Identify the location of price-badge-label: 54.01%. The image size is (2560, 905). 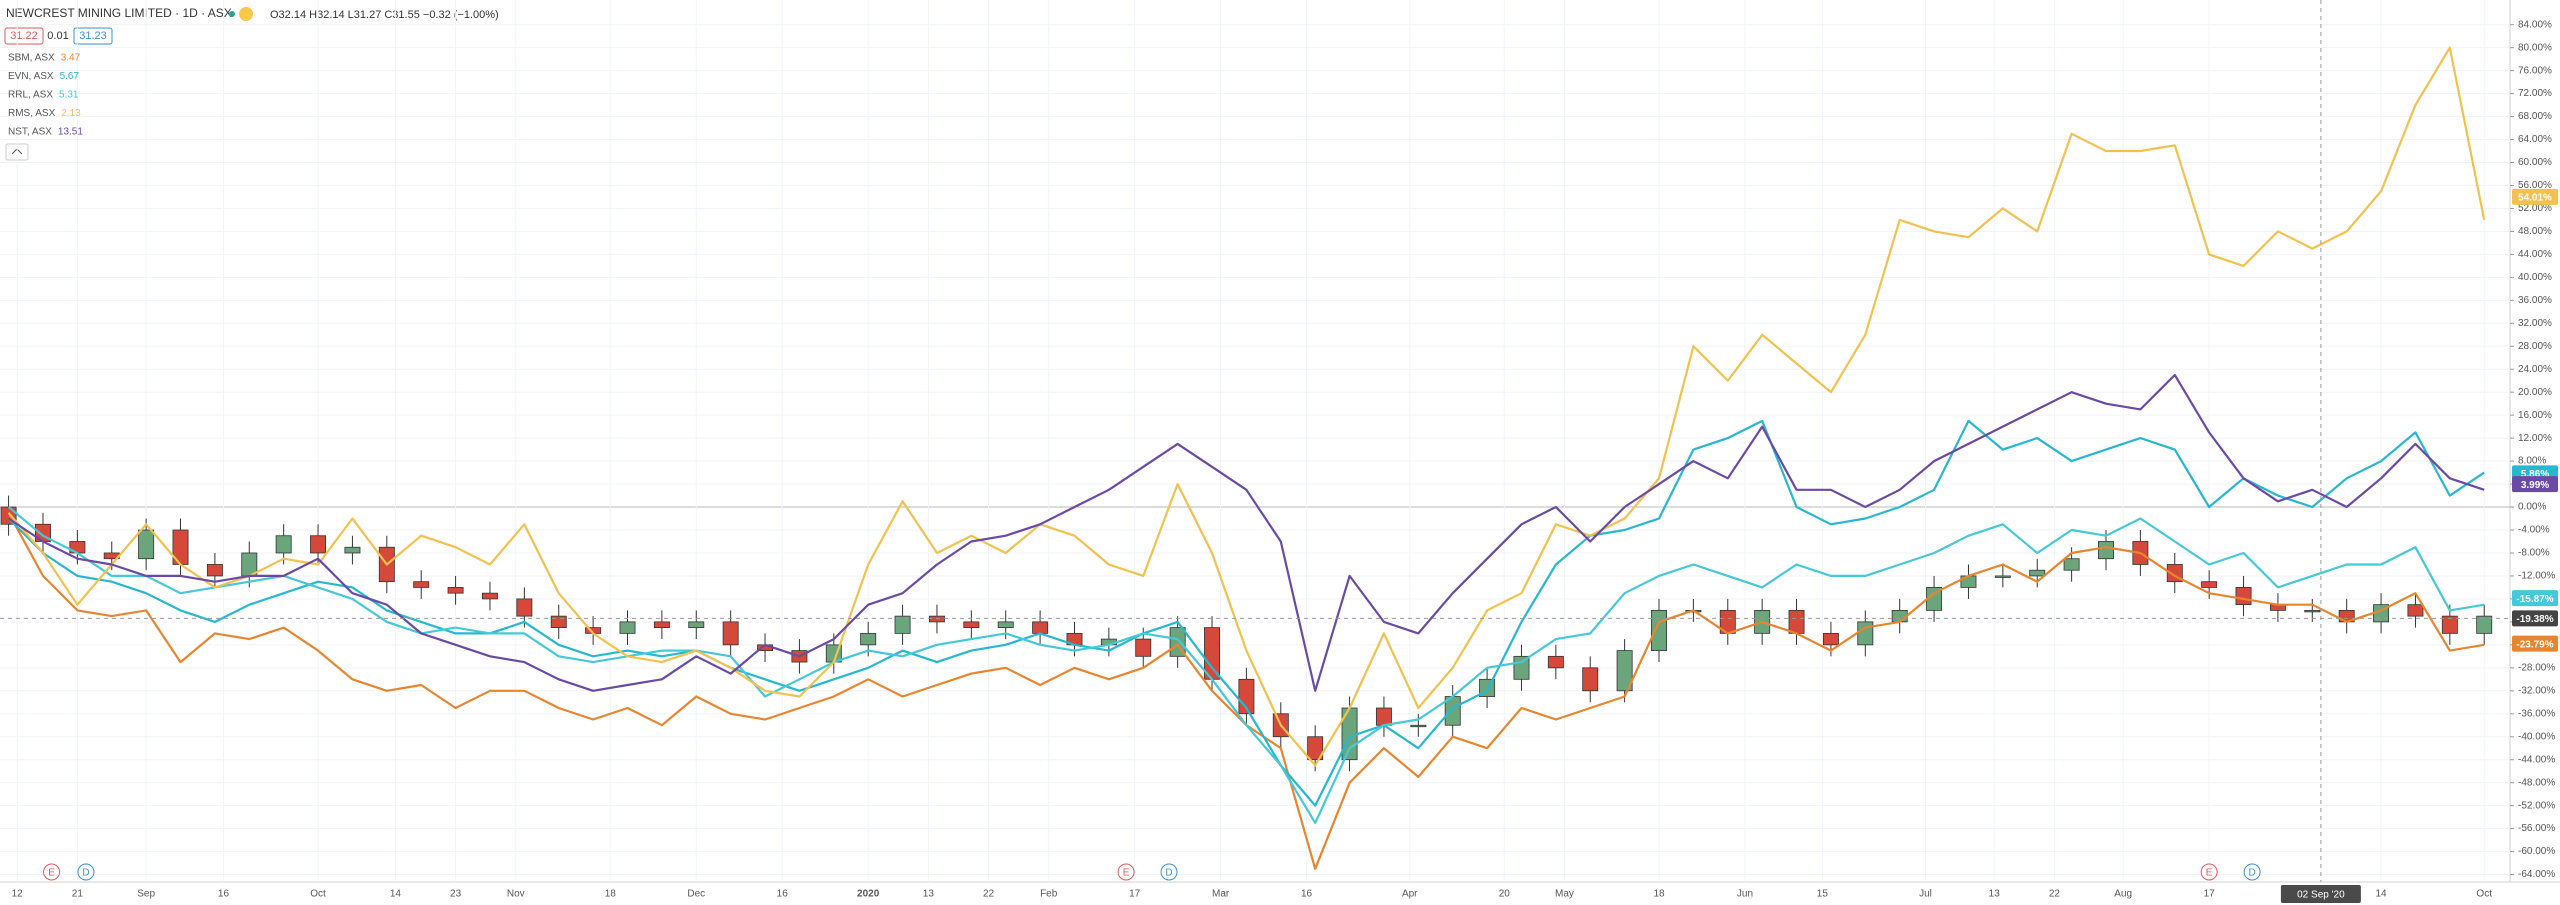
(2535, 198).